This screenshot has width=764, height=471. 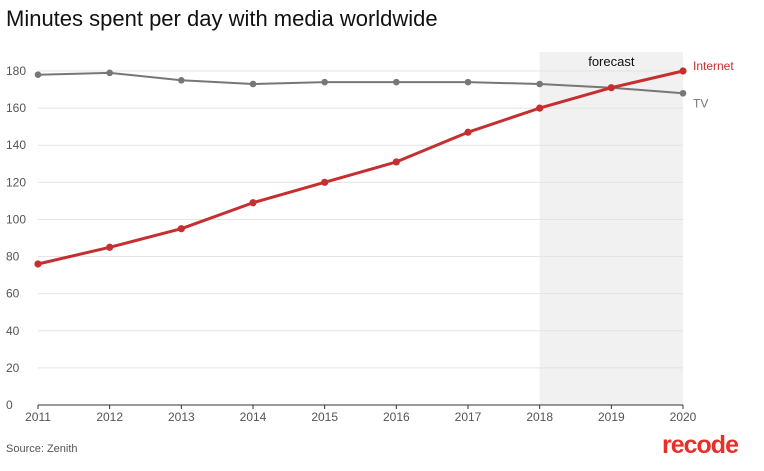 What do you see at coordinates (253, 84) in the screenshot?
I see `data-point-tv-2014` at bounding box center [253, 84].